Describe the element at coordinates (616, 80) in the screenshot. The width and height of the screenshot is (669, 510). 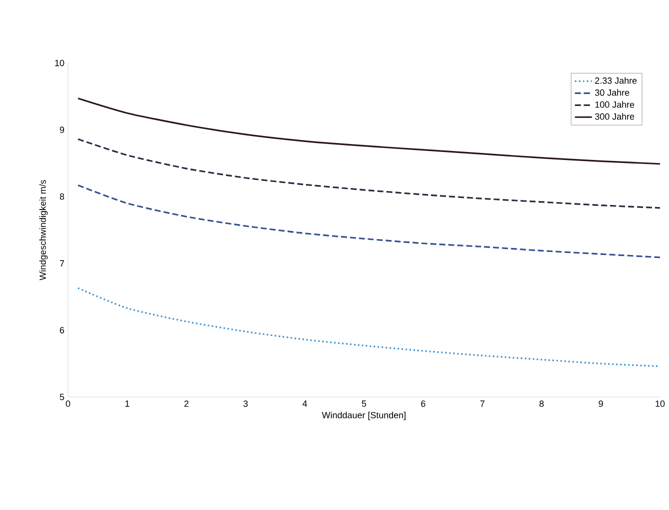
I see `legend-label: 2.33 Jahre` at that location.